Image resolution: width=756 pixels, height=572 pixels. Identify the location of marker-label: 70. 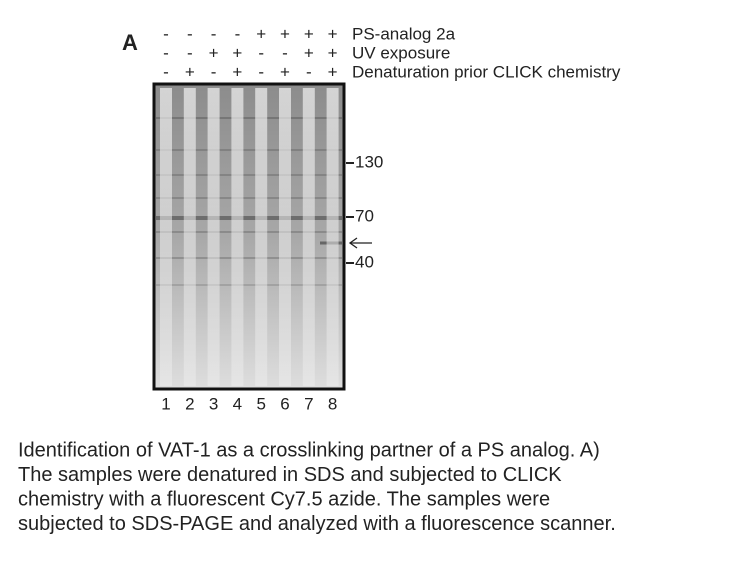
(364, 215).